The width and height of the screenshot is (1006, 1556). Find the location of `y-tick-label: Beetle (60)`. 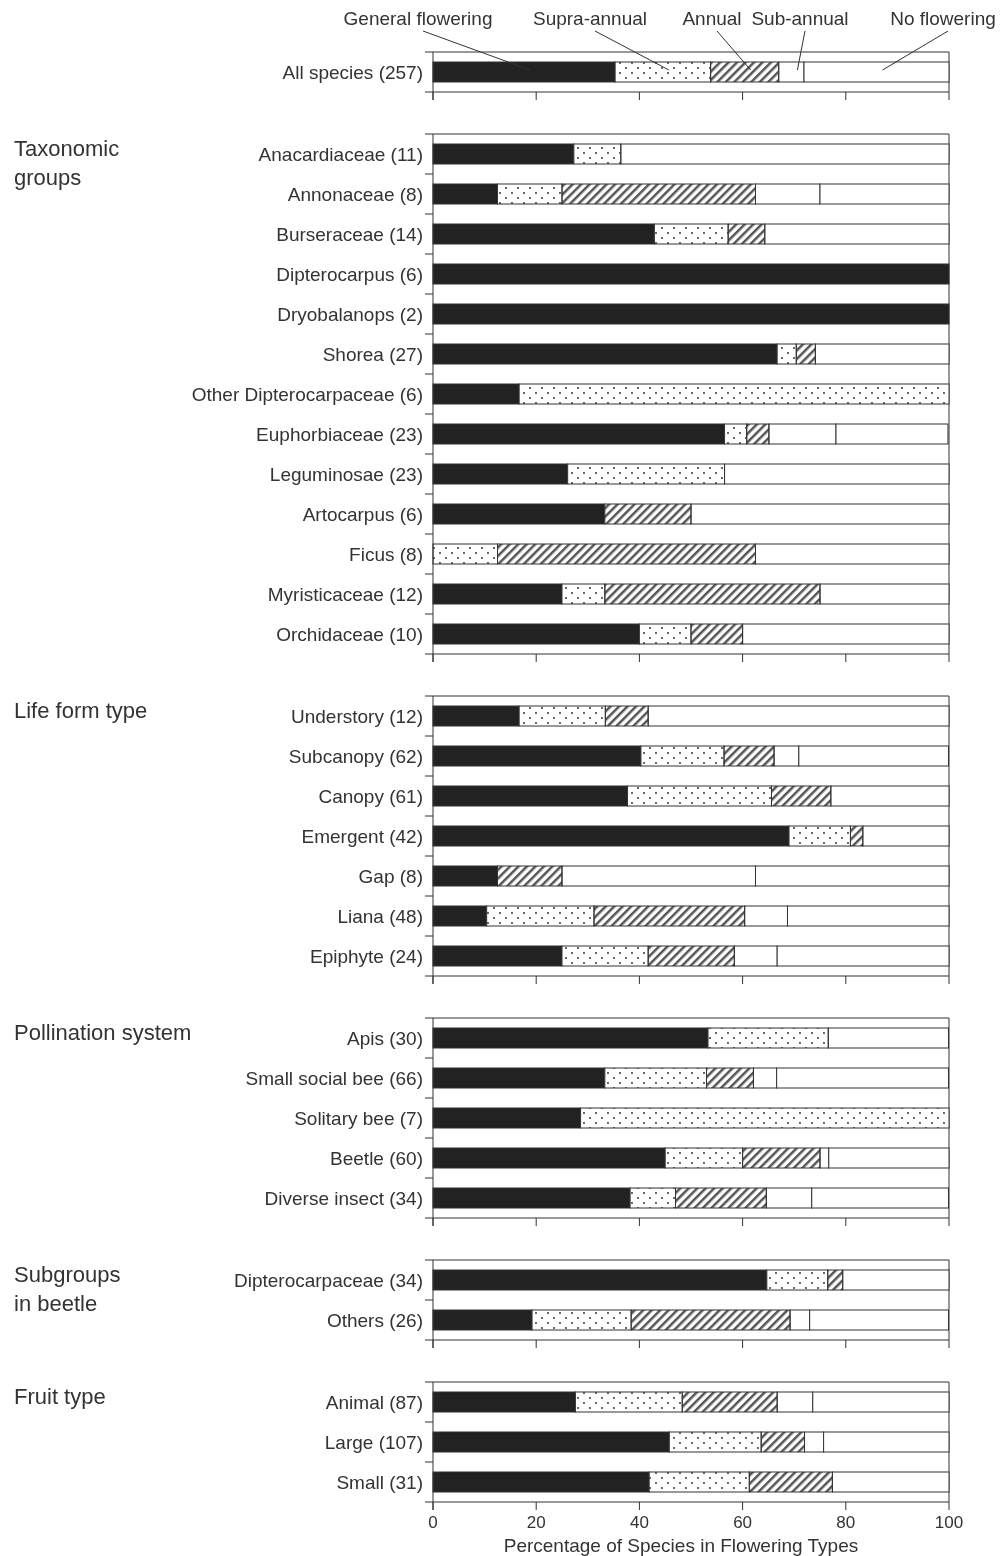

y-tick-label: Beetle (60) is located at coordinates (376, 1158).